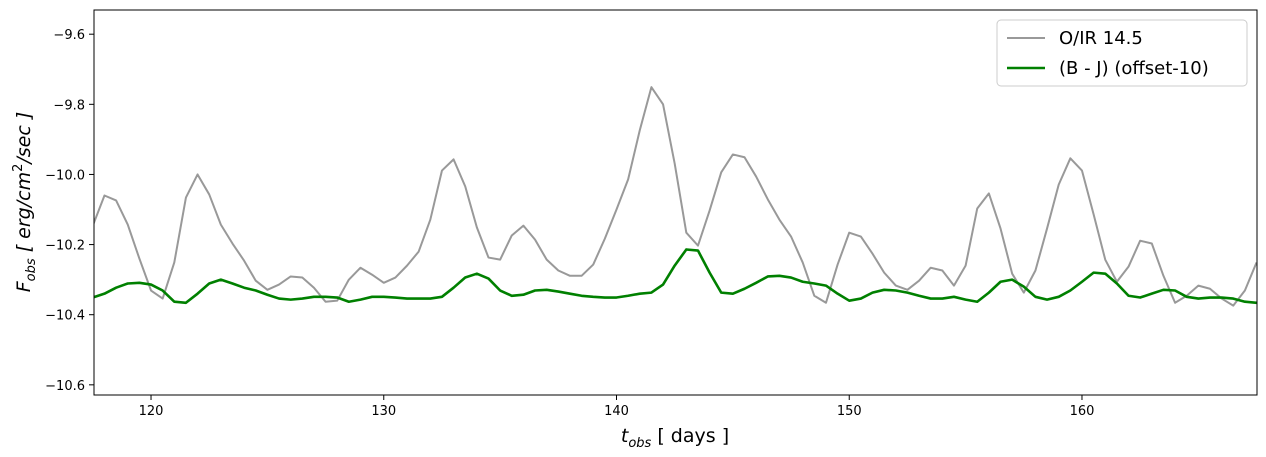 The width and height of the screenshot is (1266, 457). What do you see at coordinates (65, 386) in the screenshot?
I see `y-tick-label: −10.6` at bounding box center [65, 386].